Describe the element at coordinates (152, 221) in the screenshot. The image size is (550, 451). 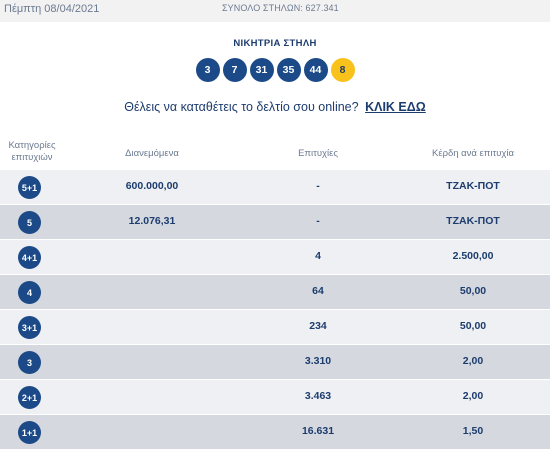
I see `distributed-value: 12.076,31` at that location.